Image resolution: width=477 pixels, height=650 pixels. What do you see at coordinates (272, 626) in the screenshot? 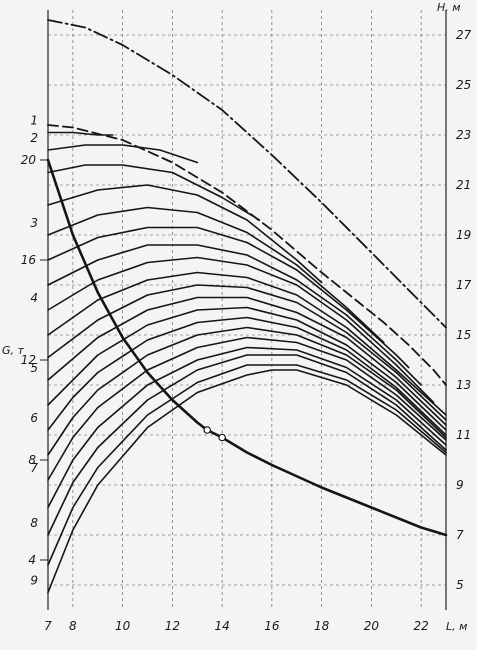
I see `x-tick-label: 16` at bounding box center [272, 626].